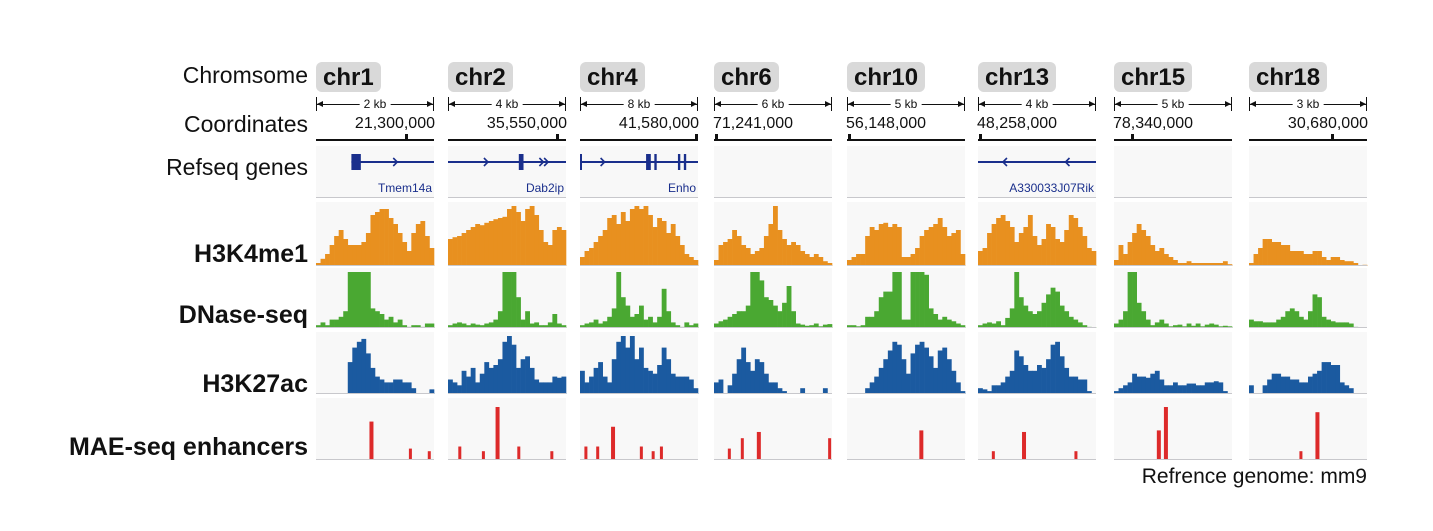  I want to click on h3k4me1-track, so click(375, 234).